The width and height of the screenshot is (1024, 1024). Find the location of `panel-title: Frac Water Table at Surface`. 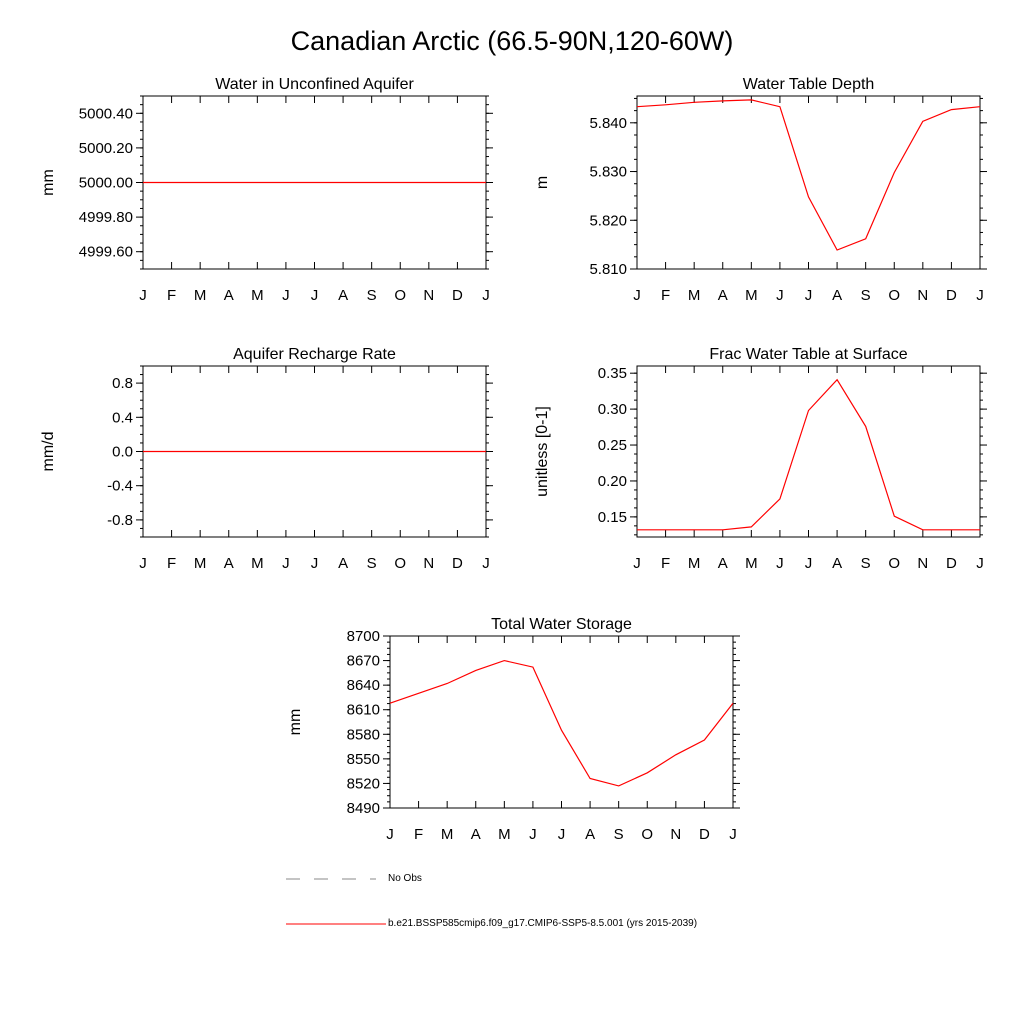

panel-title: Frac Water Table at Surface is located at coordinates (808, 354).